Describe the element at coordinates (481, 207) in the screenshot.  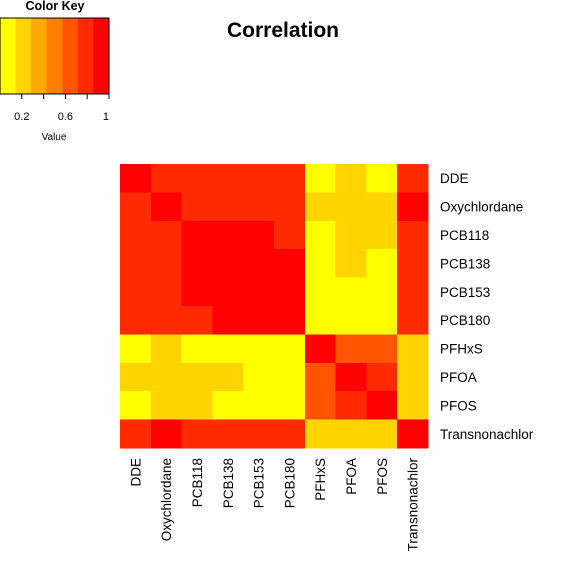
I see `row-label: Oxychlordane` at that location.